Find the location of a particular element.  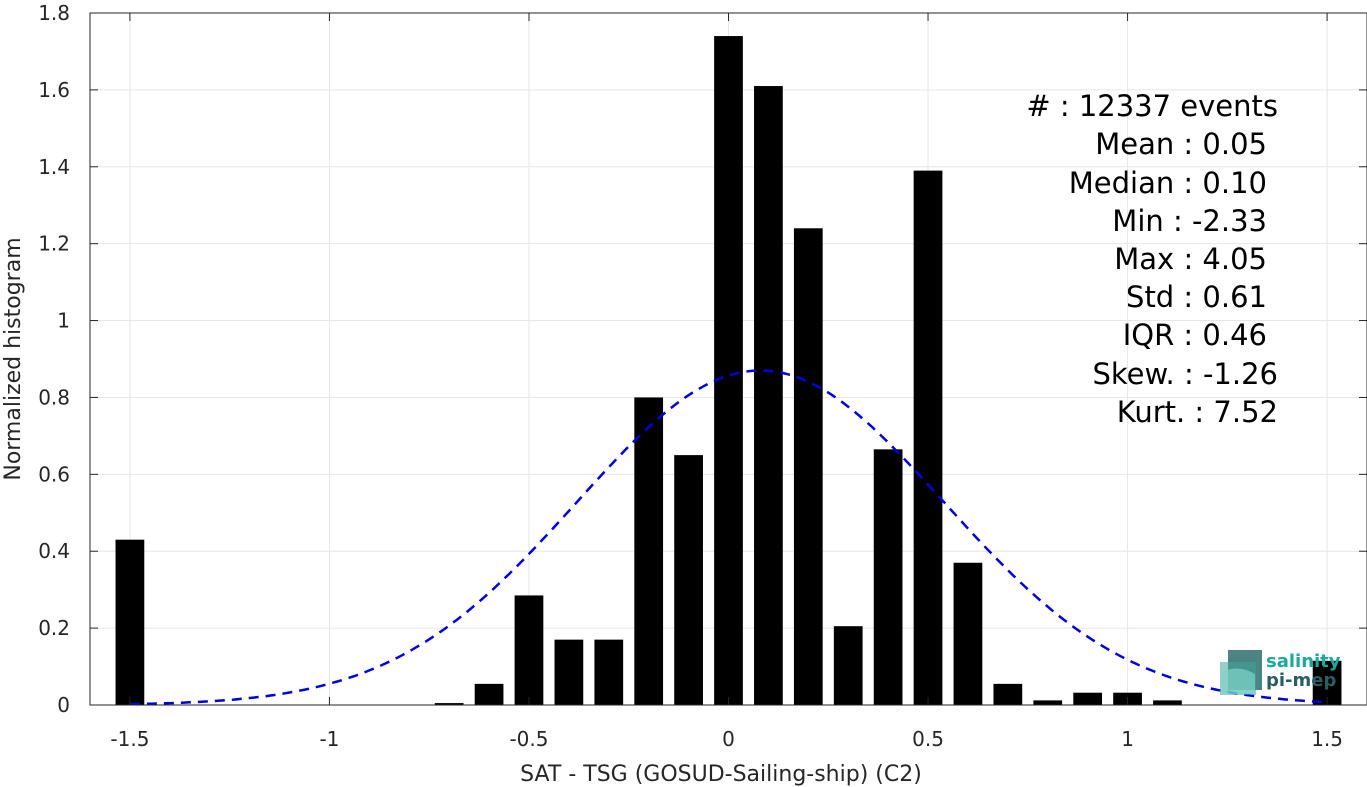

stat-skew: Skew. : -1.26 is located at coordinates (1185, 374).